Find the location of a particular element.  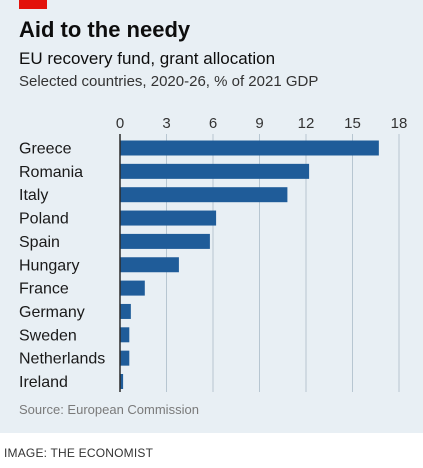

x-tick-label: 9 is located at coordinates (259, 123).